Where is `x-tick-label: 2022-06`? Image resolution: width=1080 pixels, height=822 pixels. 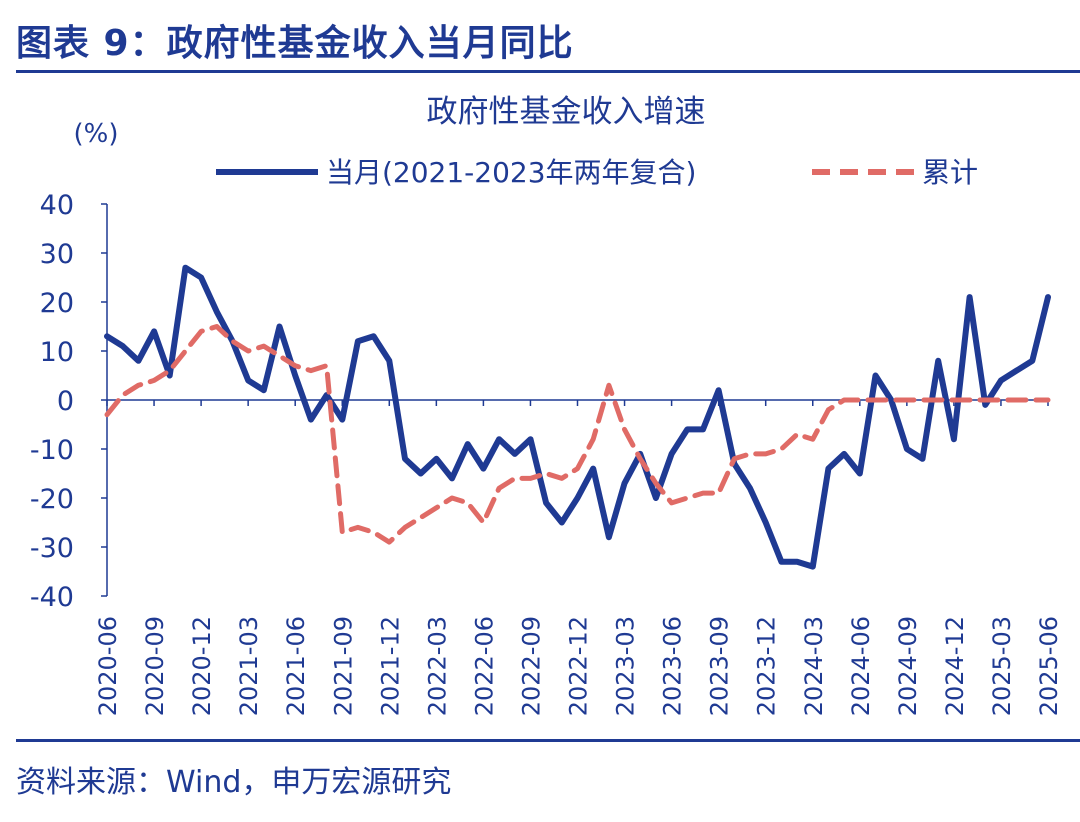
x-tick-label: 2022-06 is located at coordinates (484, 666).